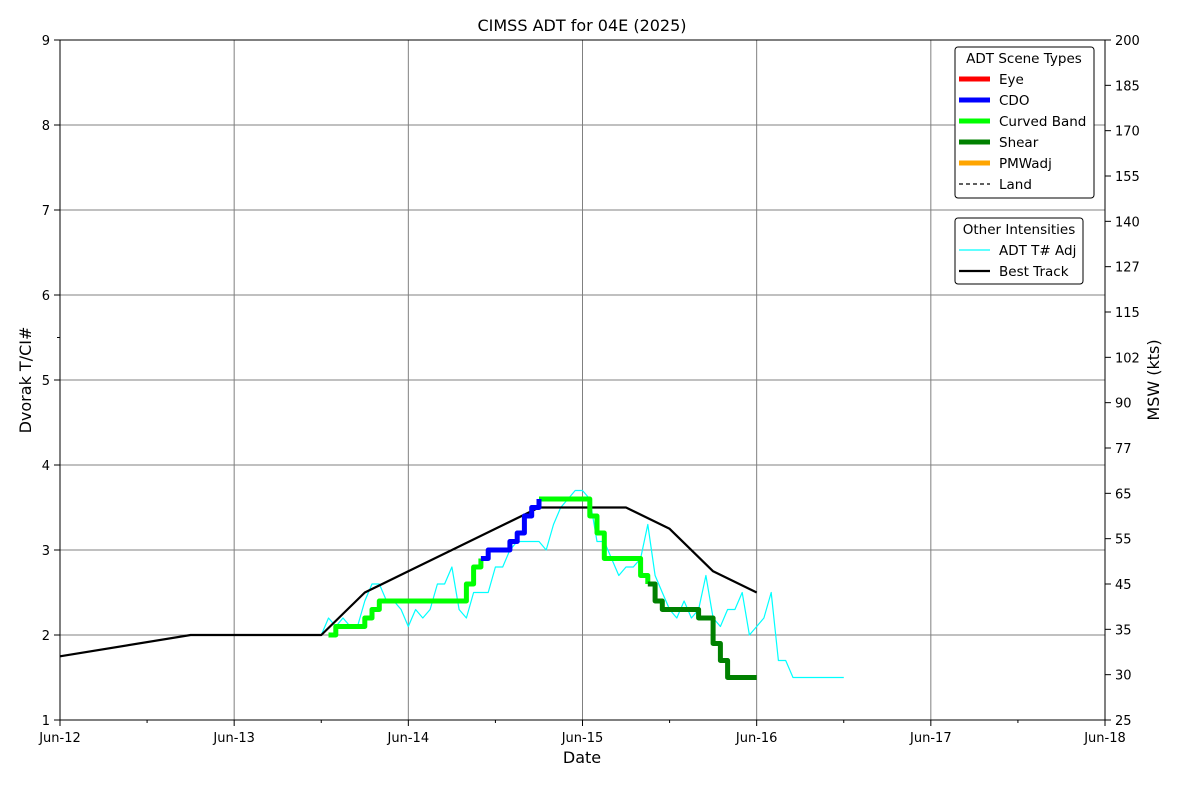  Describe the element at coordinates (1153, 379) in the screenshot. I see `y-axis-right-title: MSW (kts)` at that location.